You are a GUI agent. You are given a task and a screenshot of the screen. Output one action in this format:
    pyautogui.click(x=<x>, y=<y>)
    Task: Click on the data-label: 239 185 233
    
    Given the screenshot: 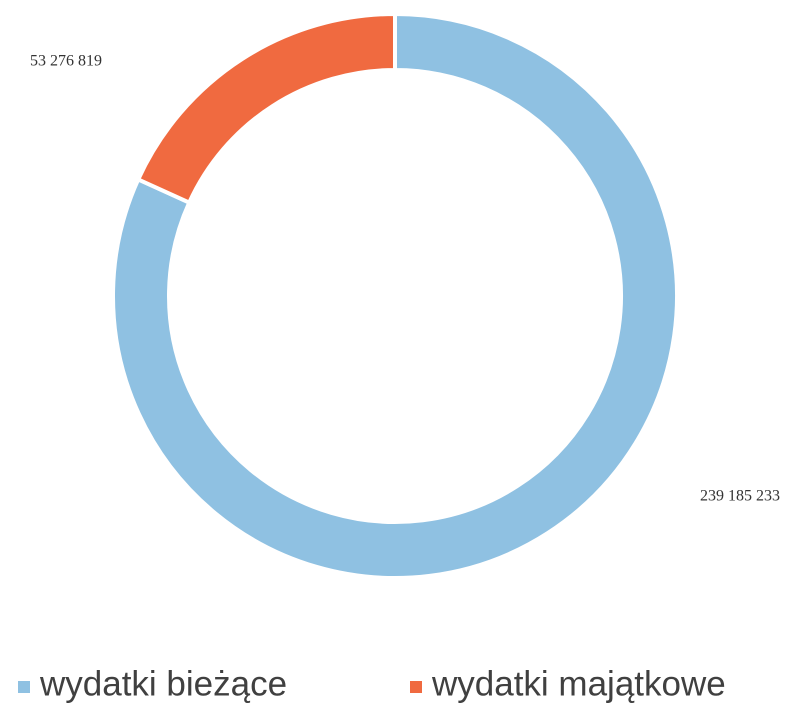 What is the action you would take?
    pyautogui.click(x=740, y=496)
    